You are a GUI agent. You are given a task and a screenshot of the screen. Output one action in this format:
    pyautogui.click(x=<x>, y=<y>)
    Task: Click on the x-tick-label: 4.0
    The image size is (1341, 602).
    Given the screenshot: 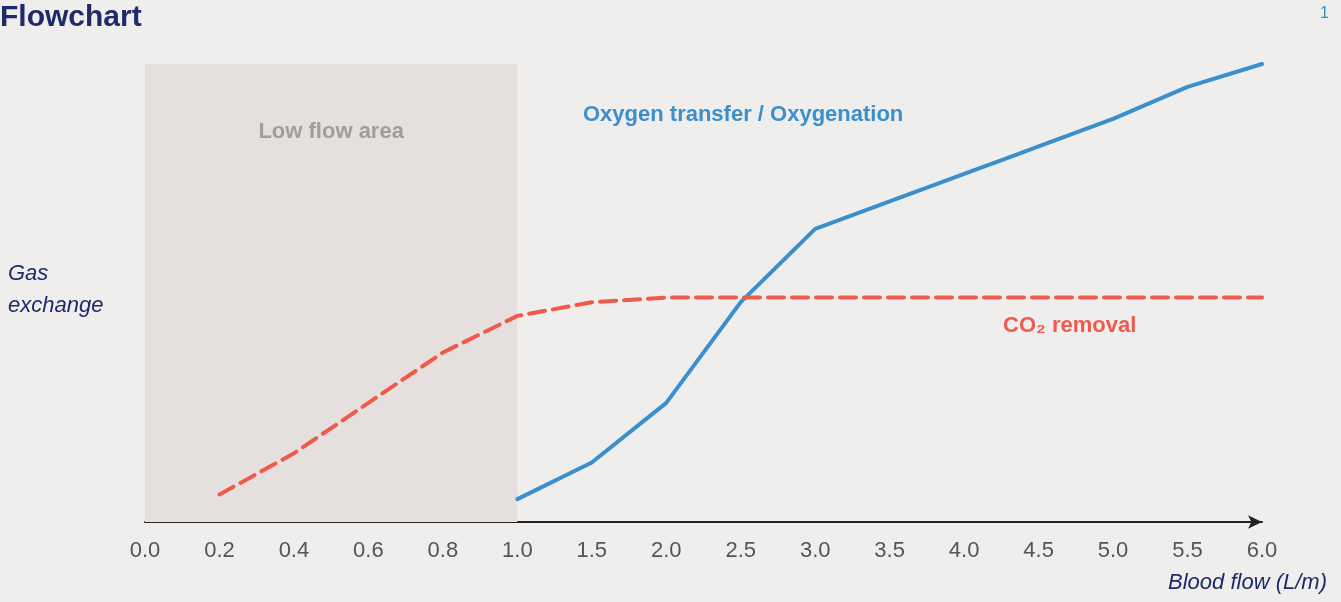 What is the action you would take?
    pyautogui.click(x=964, y=549)
    